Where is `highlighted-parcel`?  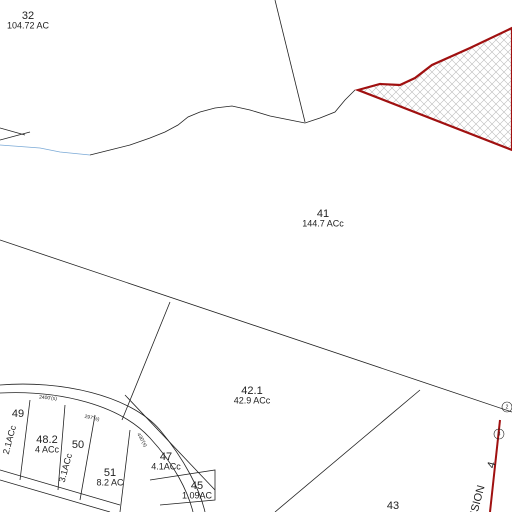
highlighted-parcel is located at coordinates (433, 89).